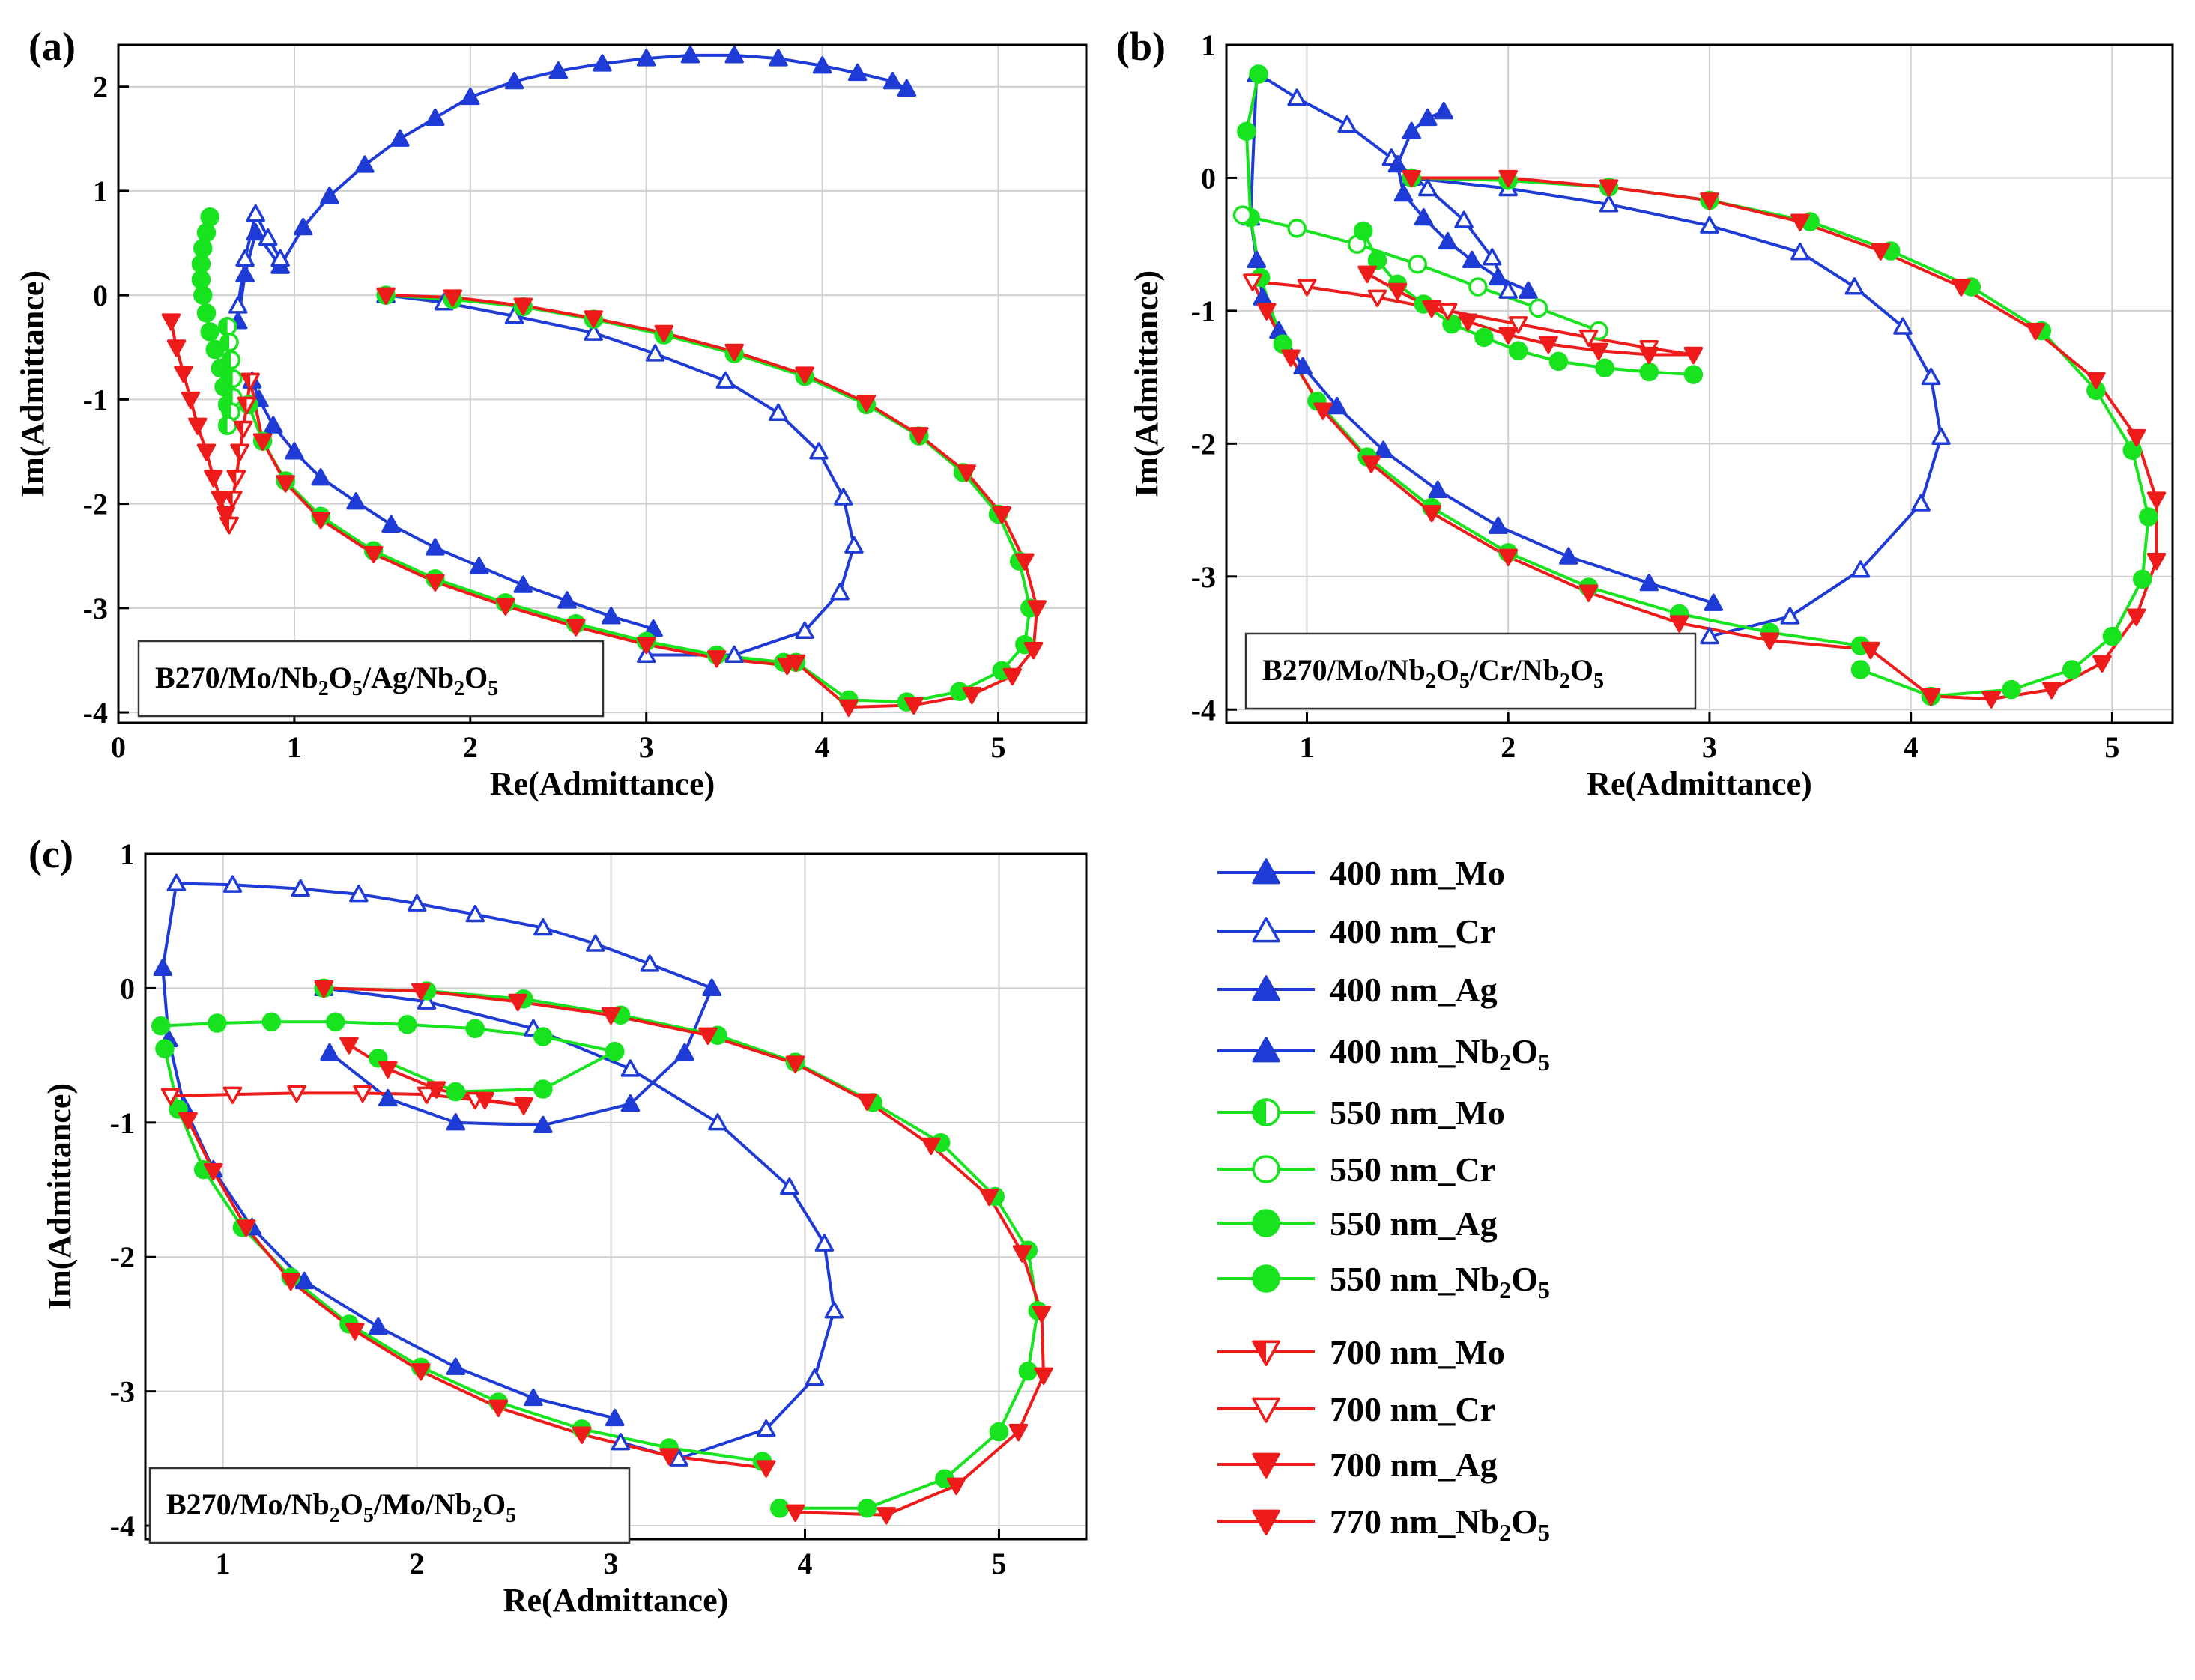 Image resolution: width=2195 pixels, height=1680 pixels. Describe the element at coordinates (456, 1366) in the screenshot. I see `data-point-0-2-shape` at that location.